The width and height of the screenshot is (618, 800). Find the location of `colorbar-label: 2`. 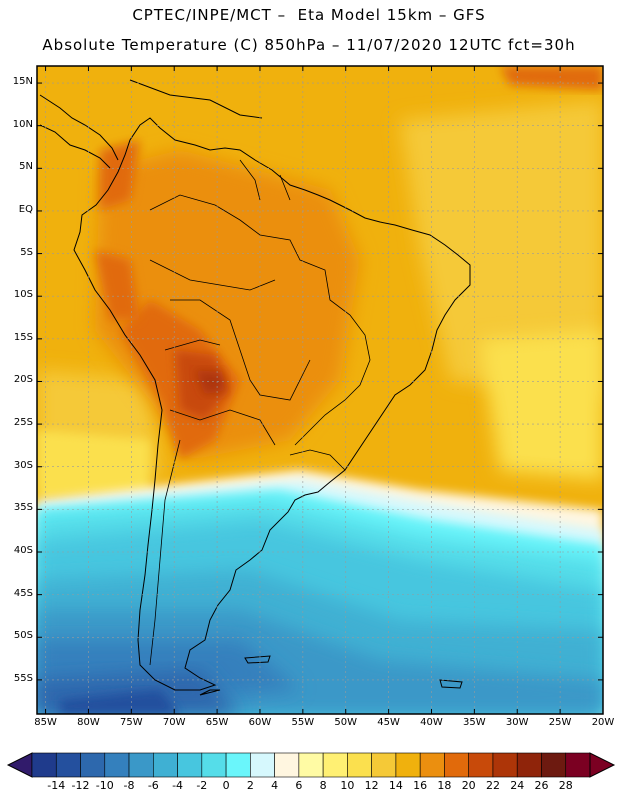

colorbar-label: 2 is located at coordinates (250, 785).